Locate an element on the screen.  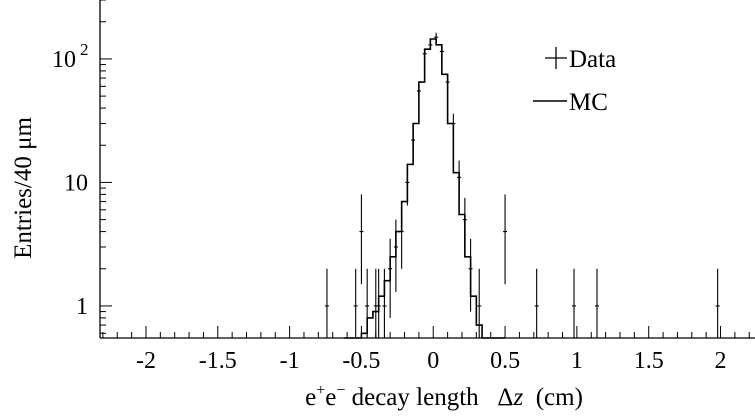
x-tick-label: 0 is located at coordinates (433, 361).